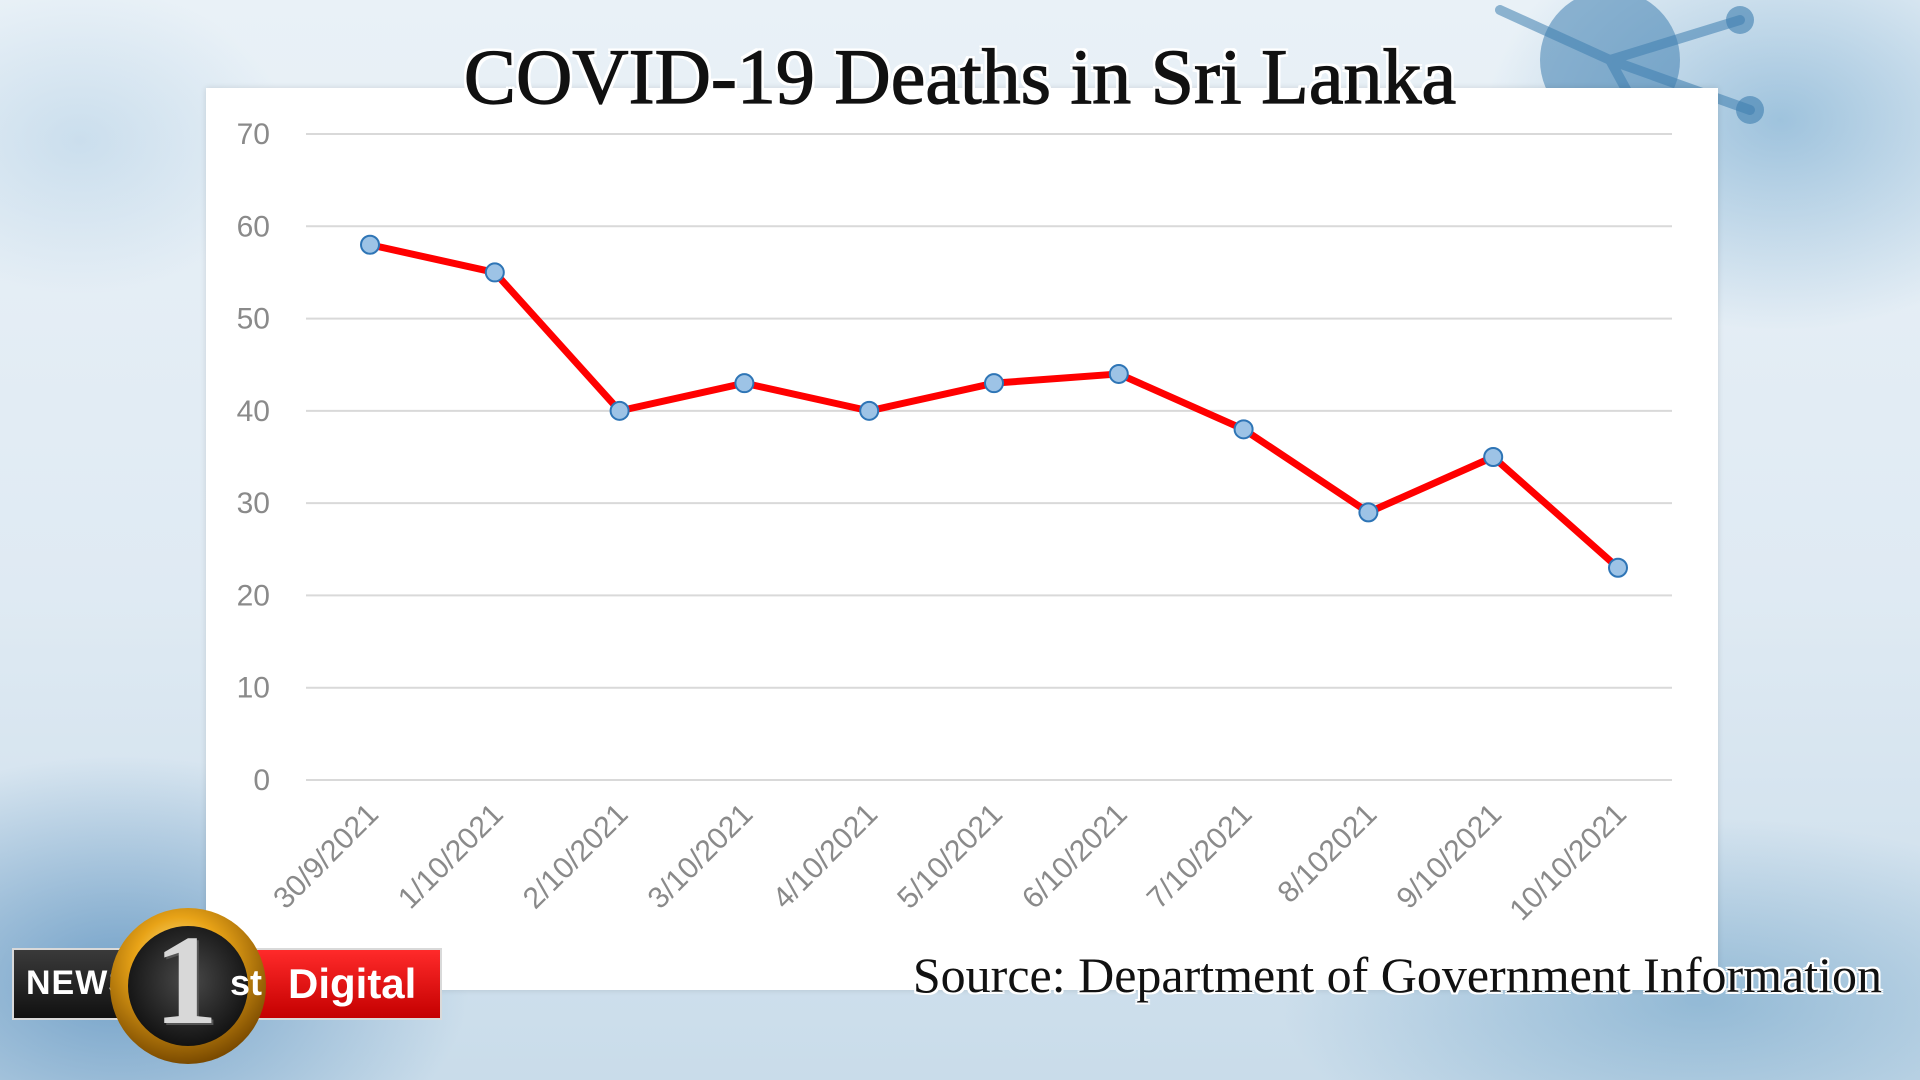 This screenshot has width=1920, height=1080. I want to click on x-tick-label: 2/10/2021, so click(576, 857).